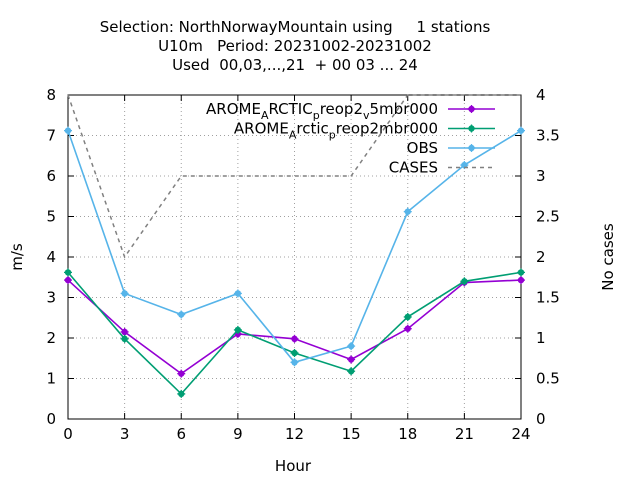  What do you see at coordinates (541, 419) in the screenshot?
I see `y2-tick-label: 0` at bounding box center [541, 419].